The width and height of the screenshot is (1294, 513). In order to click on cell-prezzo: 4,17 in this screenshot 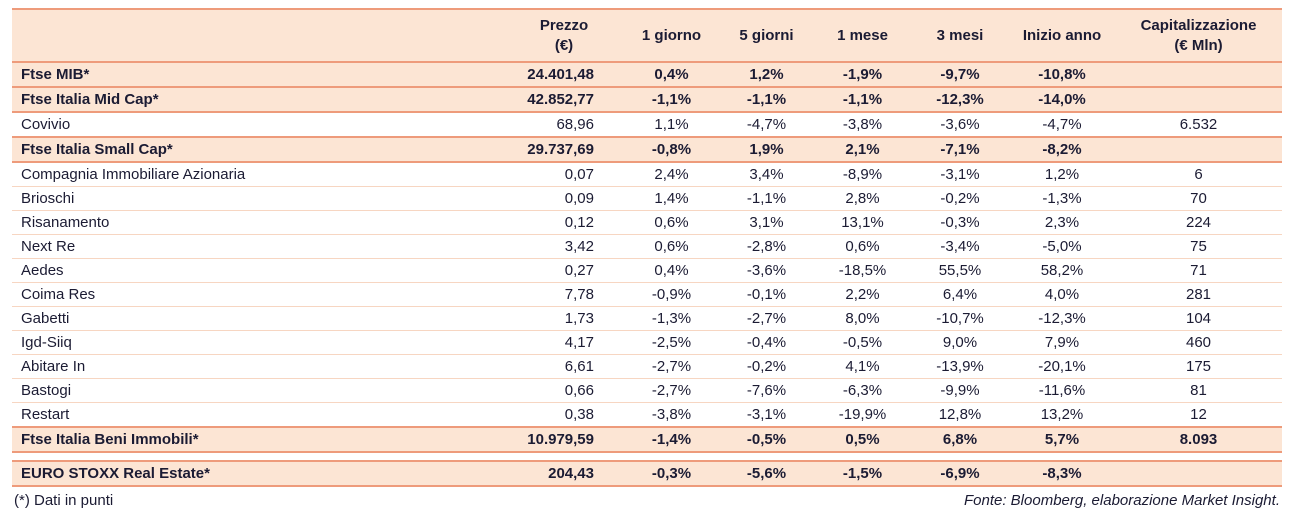, I will do `click(579, 342)`.